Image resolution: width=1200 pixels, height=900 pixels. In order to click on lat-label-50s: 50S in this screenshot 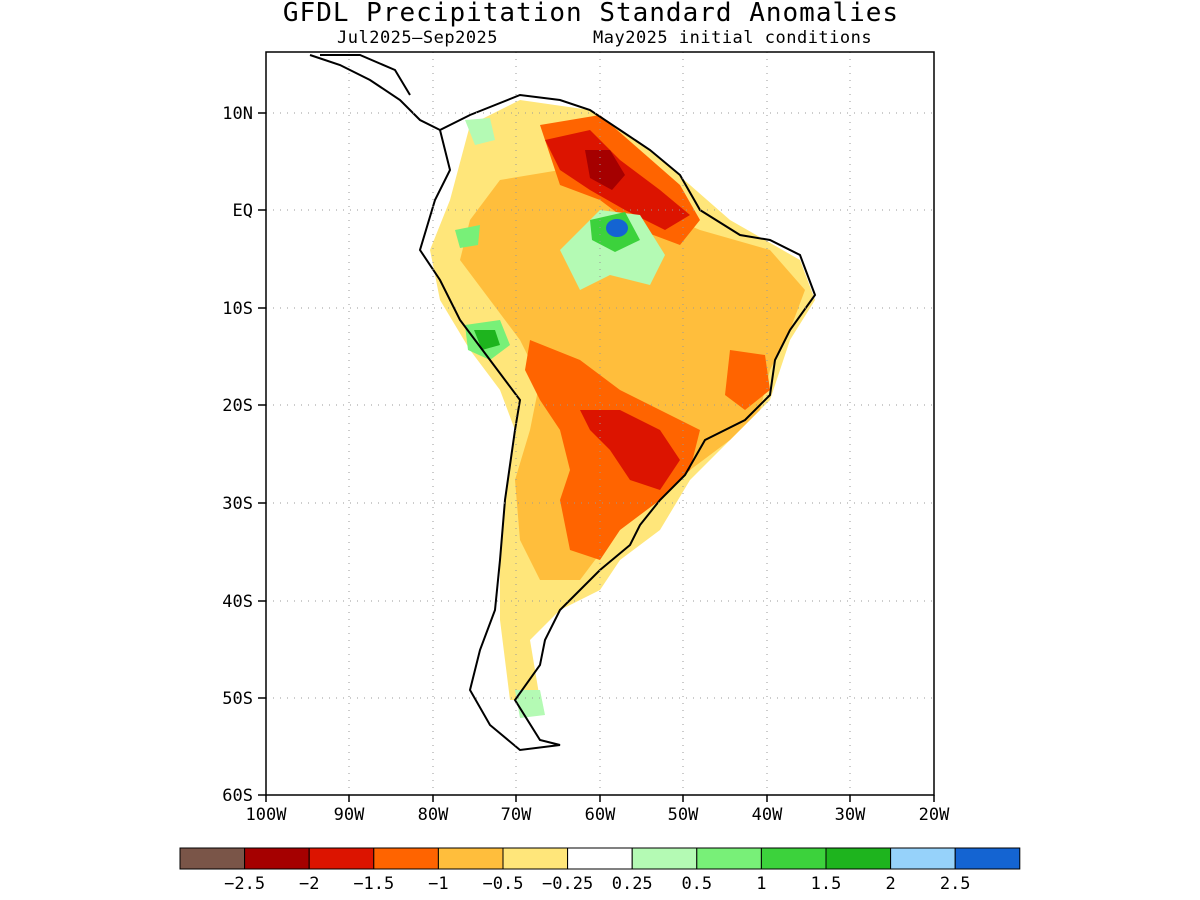, I will do `click(237, 699)`.